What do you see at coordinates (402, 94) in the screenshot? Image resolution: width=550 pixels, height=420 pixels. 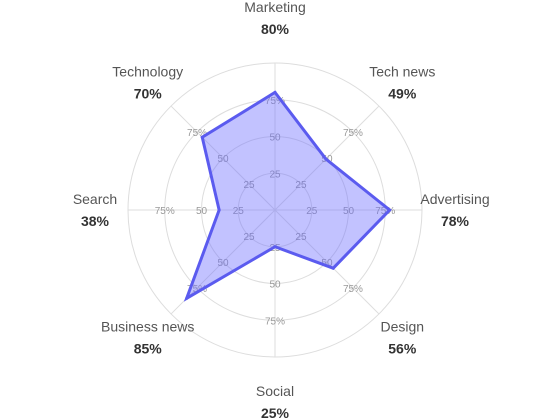 I see `value-label-tech-news: 49%` at bounding box center [402, 94].